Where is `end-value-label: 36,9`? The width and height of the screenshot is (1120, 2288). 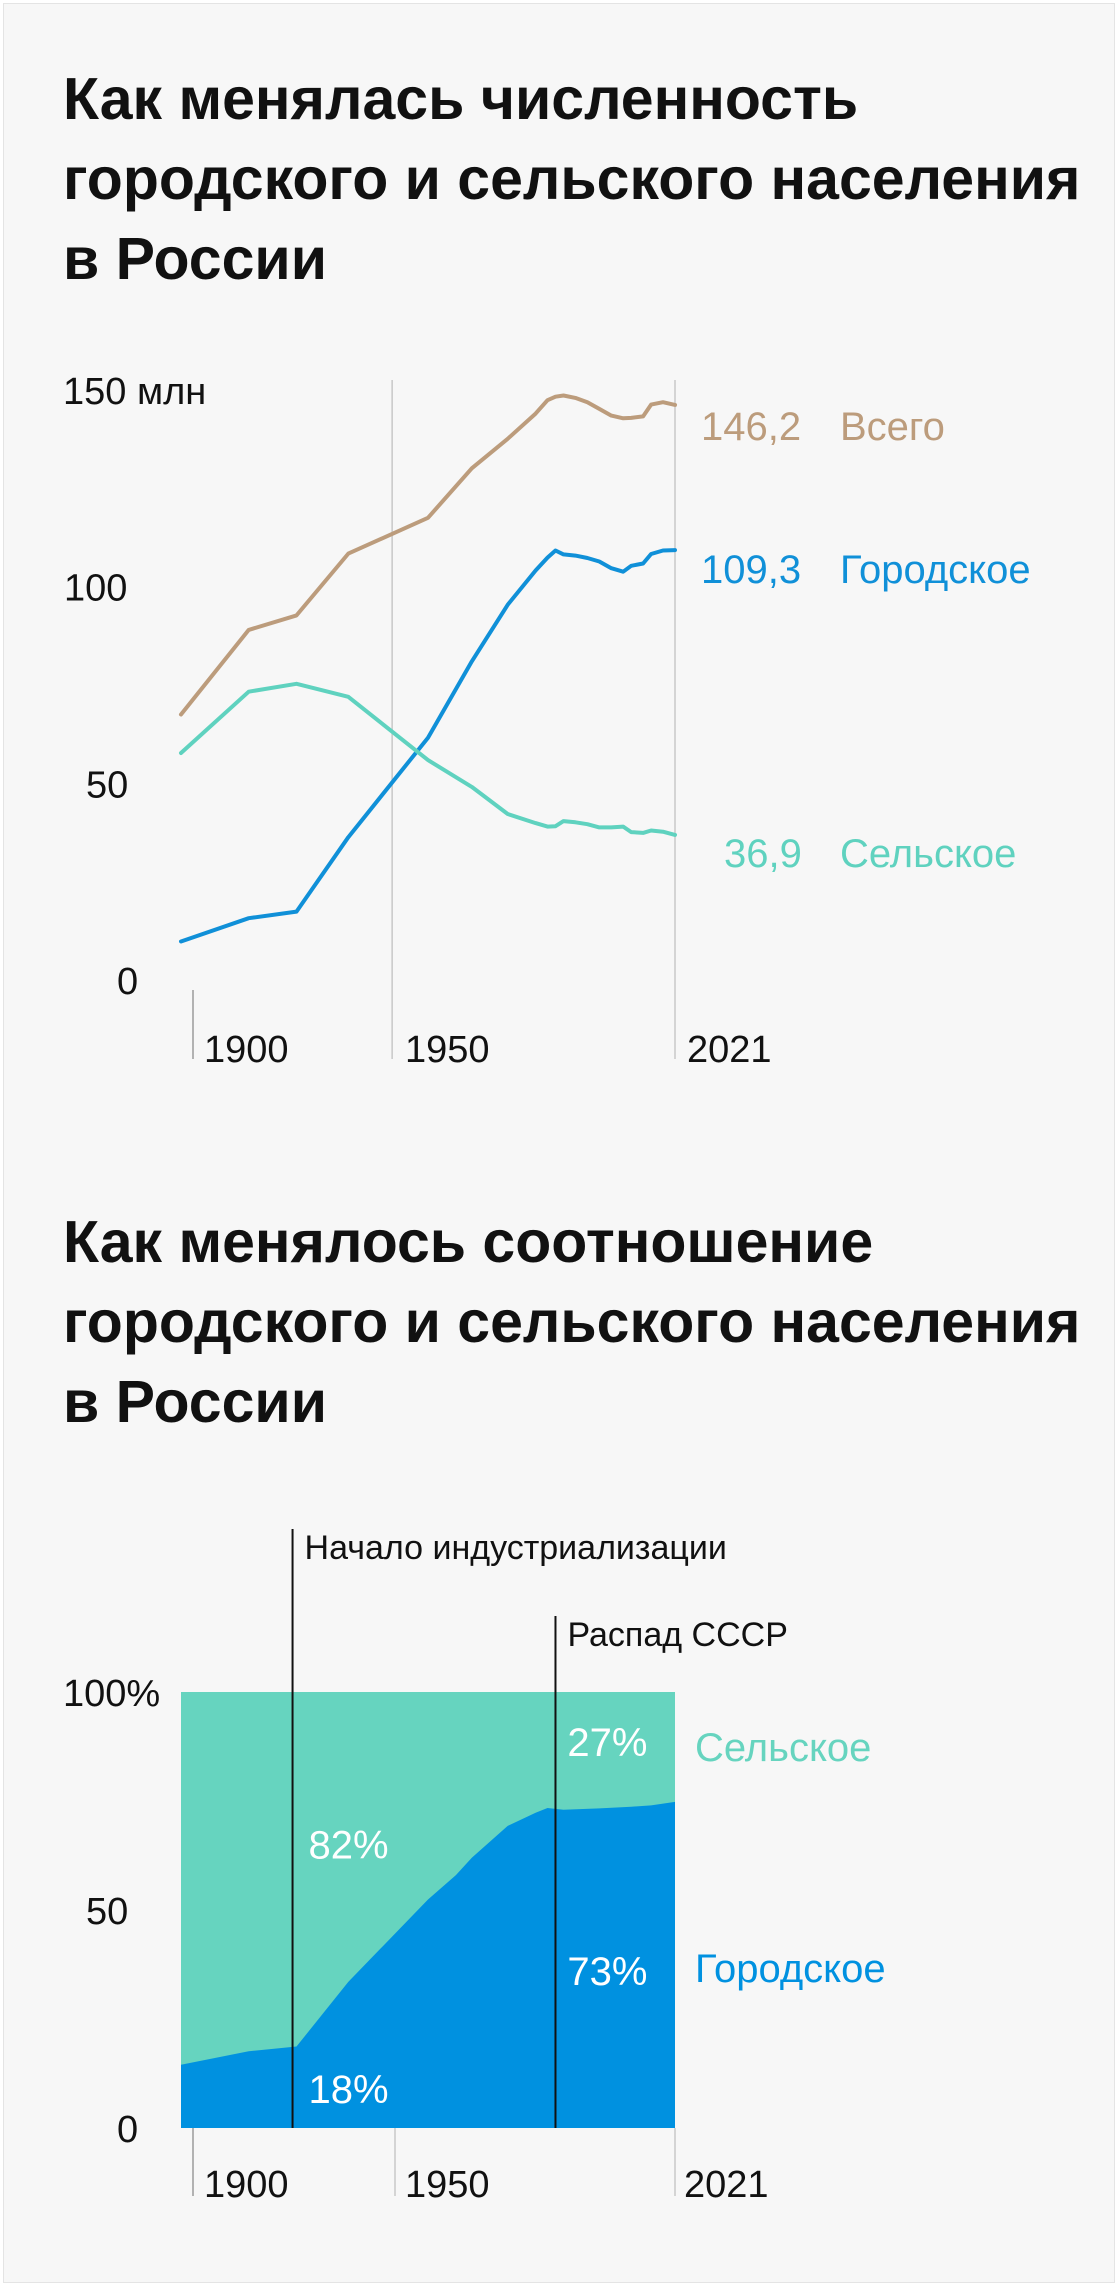
end-value-label: 36,9 is located at coordinates (763, 854).